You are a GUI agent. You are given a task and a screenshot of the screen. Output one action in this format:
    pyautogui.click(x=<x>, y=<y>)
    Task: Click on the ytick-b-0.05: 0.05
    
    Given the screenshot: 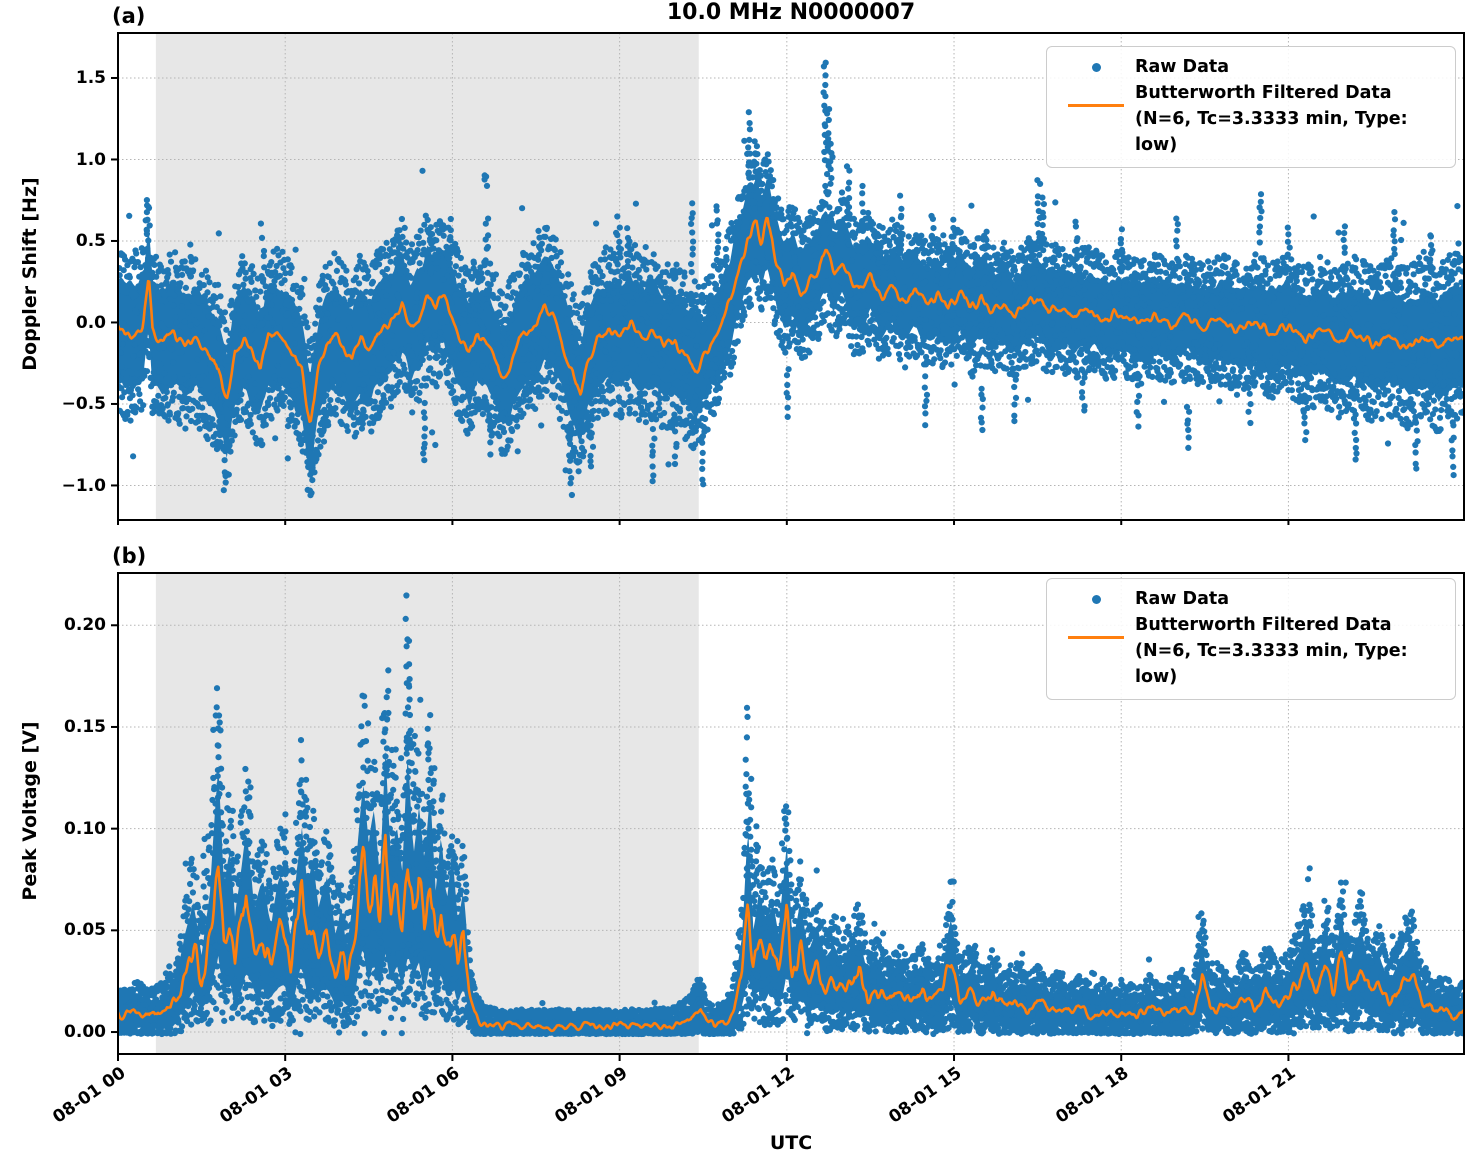 What is the action you would take?
    pyautogui.click(x=85, y=930)
    